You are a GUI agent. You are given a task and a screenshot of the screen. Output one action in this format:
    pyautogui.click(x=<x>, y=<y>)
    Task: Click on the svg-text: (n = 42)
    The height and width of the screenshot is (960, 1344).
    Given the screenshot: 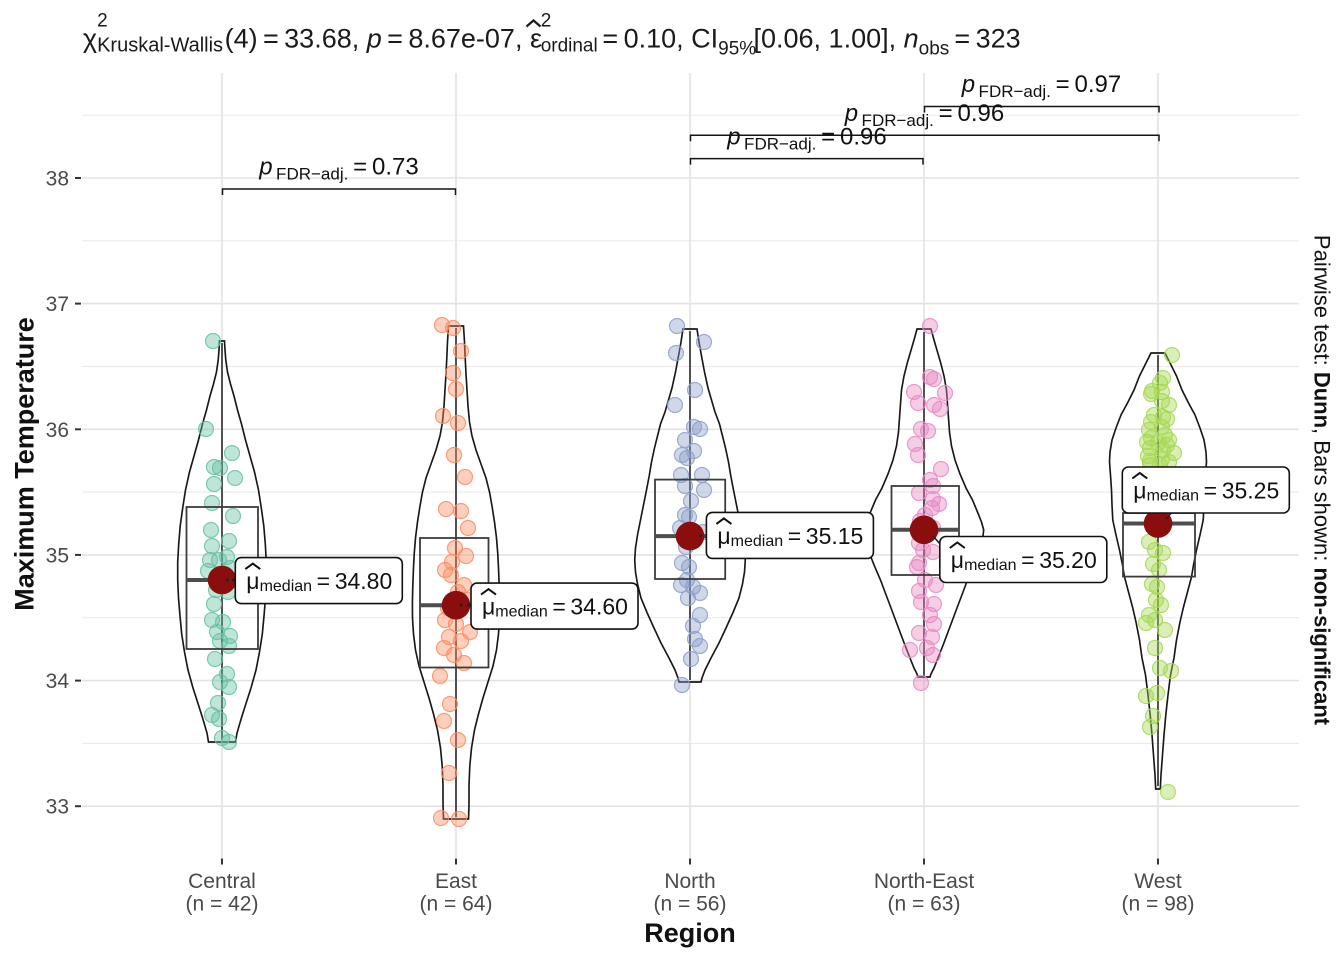 What is the action you would take?
    pyautogui.click(x=222, y=904)
    